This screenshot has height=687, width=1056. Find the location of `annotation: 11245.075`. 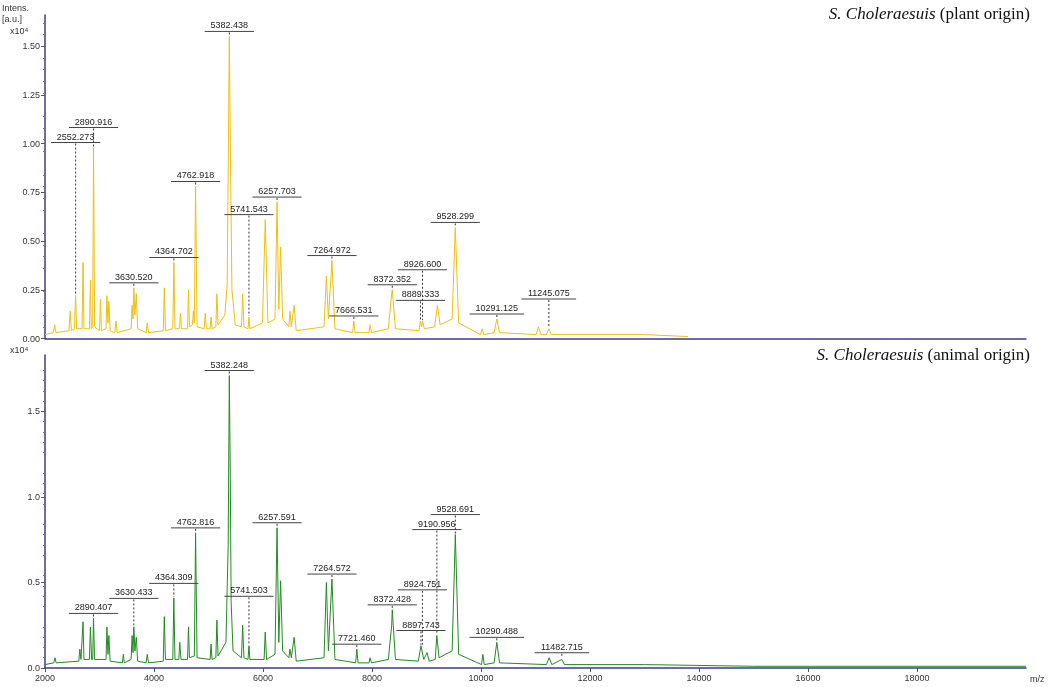

annotation: 11245.075 is located at coordinates (548, 293).